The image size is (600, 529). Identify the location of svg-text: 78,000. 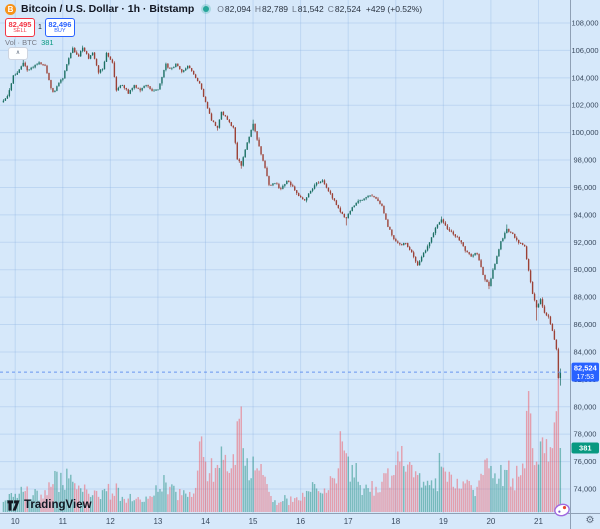
(585, 434).